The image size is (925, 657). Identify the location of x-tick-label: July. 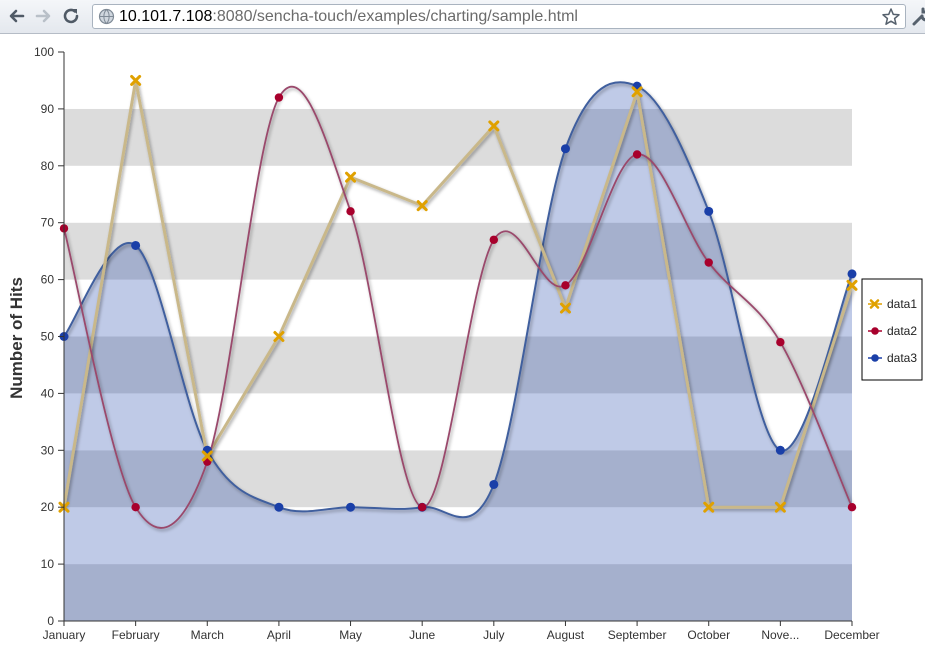
(493, 635).